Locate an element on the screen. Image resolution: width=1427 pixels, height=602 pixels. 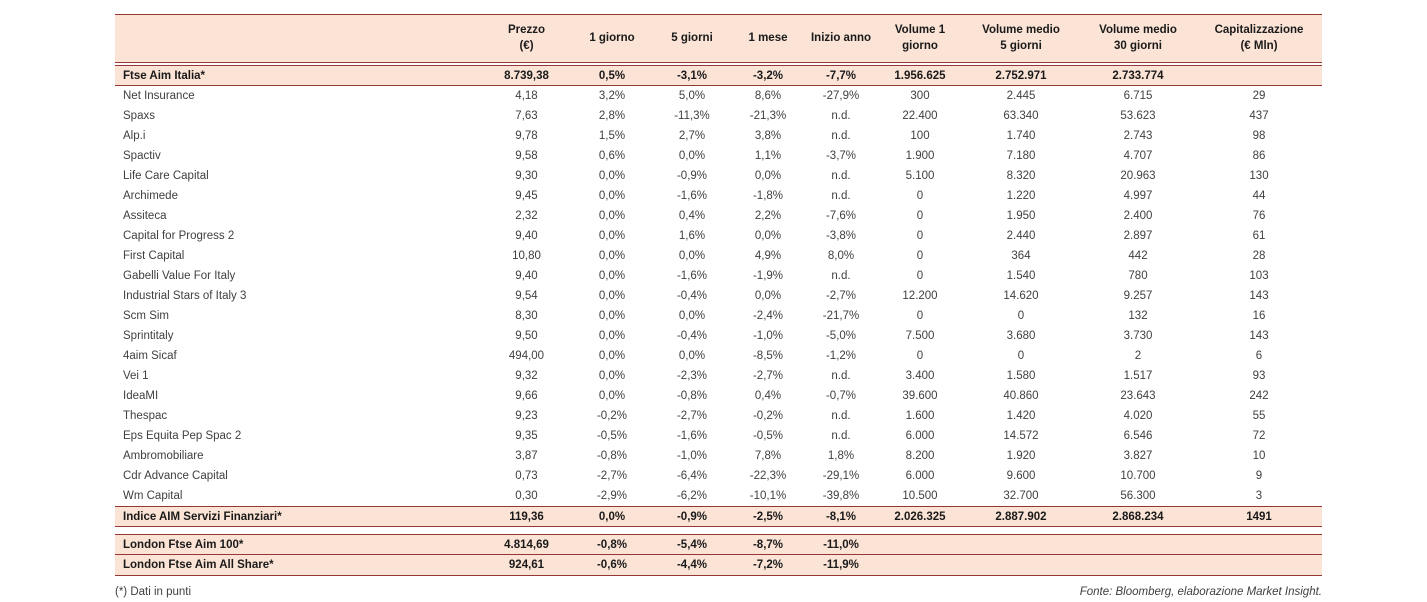
value-cell: 7,8% is located at coordinates (768, 456).